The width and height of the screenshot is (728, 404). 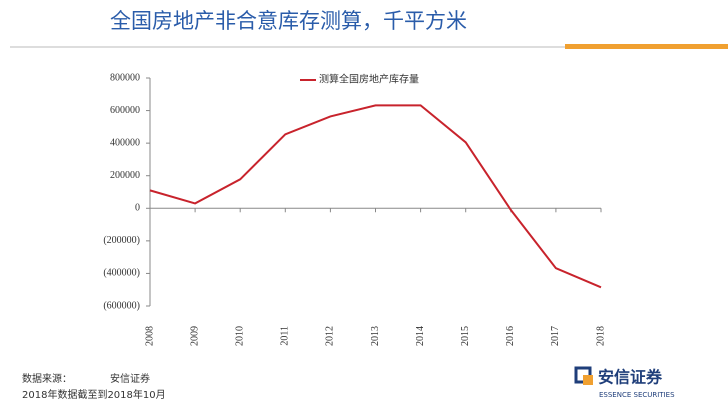 What do you see at coordinates (121, 240) in the screenshot?
I see `y-tick-label: (200000)` at bounding box center [121, 240].